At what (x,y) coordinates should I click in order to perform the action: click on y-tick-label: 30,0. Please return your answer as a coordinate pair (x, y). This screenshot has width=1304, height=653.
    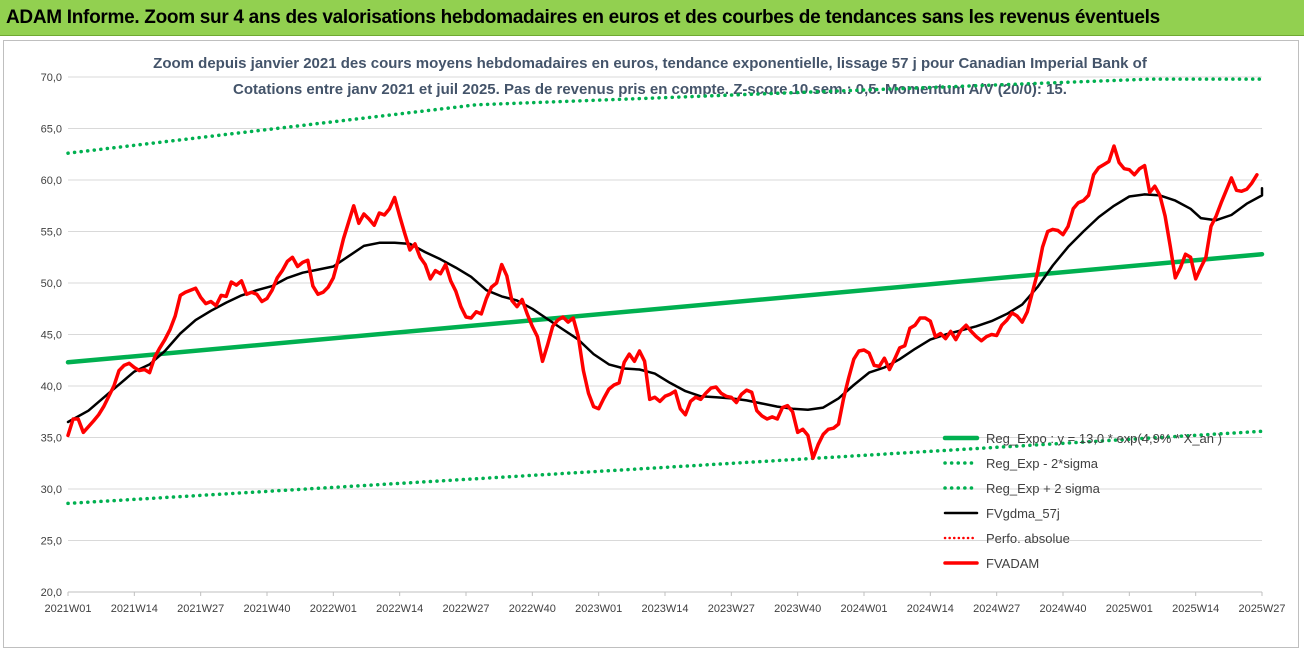
    Looking at the image, I should click on (51, 490).